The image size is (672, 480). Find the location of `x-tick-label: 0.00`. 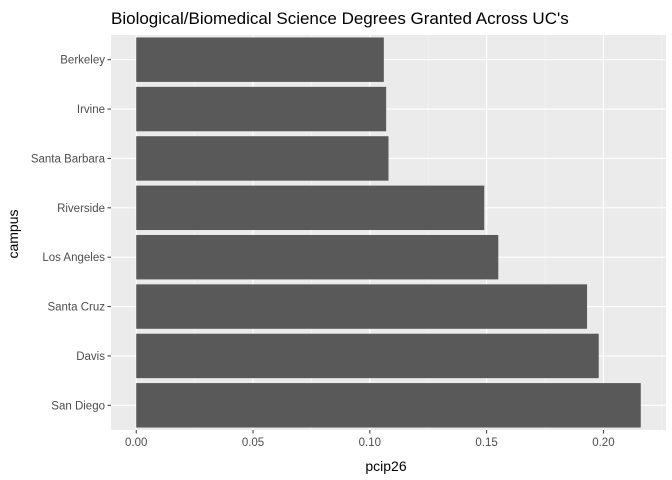

x-tick-label: 0.00 is located at coordinates (136, 443).